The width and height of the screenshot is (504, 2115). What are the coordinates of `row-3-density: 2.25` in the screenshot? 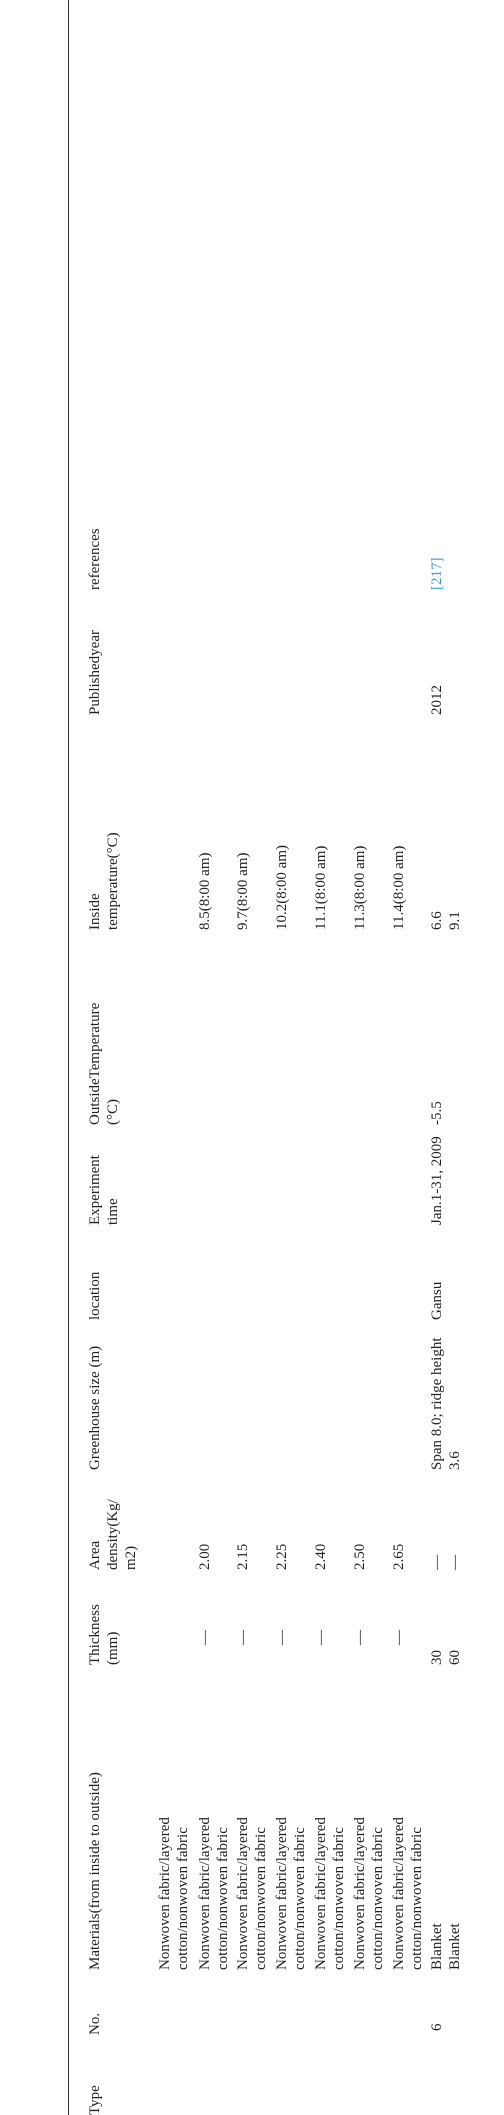 It's located at (282, 1556).